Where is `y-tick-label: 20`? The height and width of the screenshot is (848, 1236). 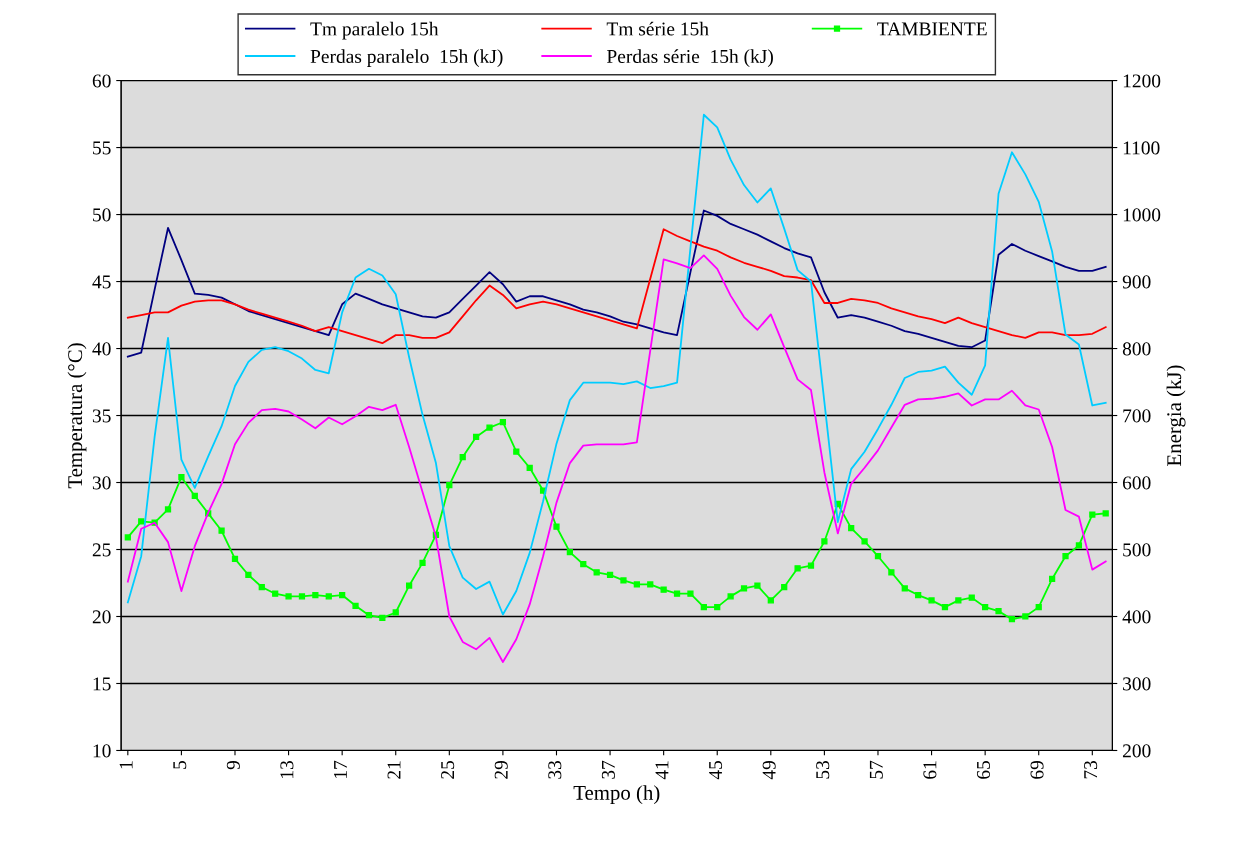 y-tick-label: 20 is located at coordinates (101, 617).